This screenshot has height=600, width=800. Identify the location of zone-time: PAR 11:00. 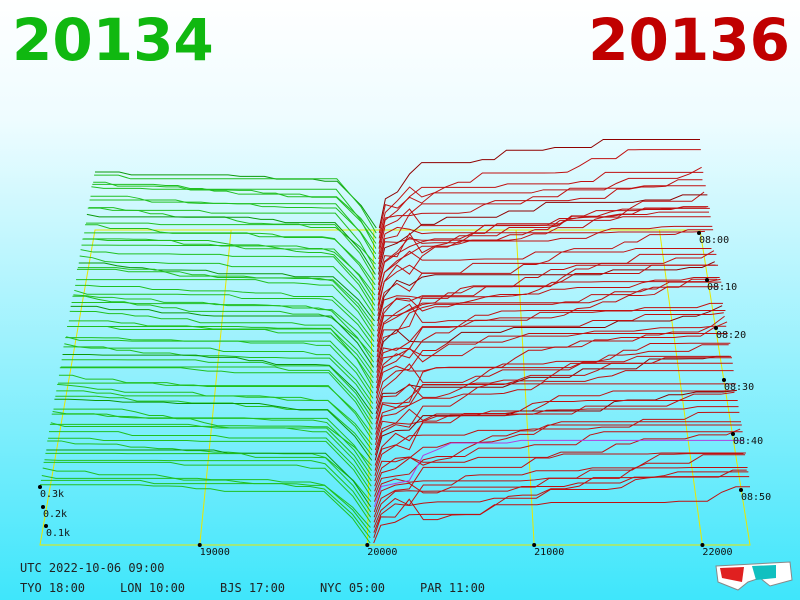
(452, 588).